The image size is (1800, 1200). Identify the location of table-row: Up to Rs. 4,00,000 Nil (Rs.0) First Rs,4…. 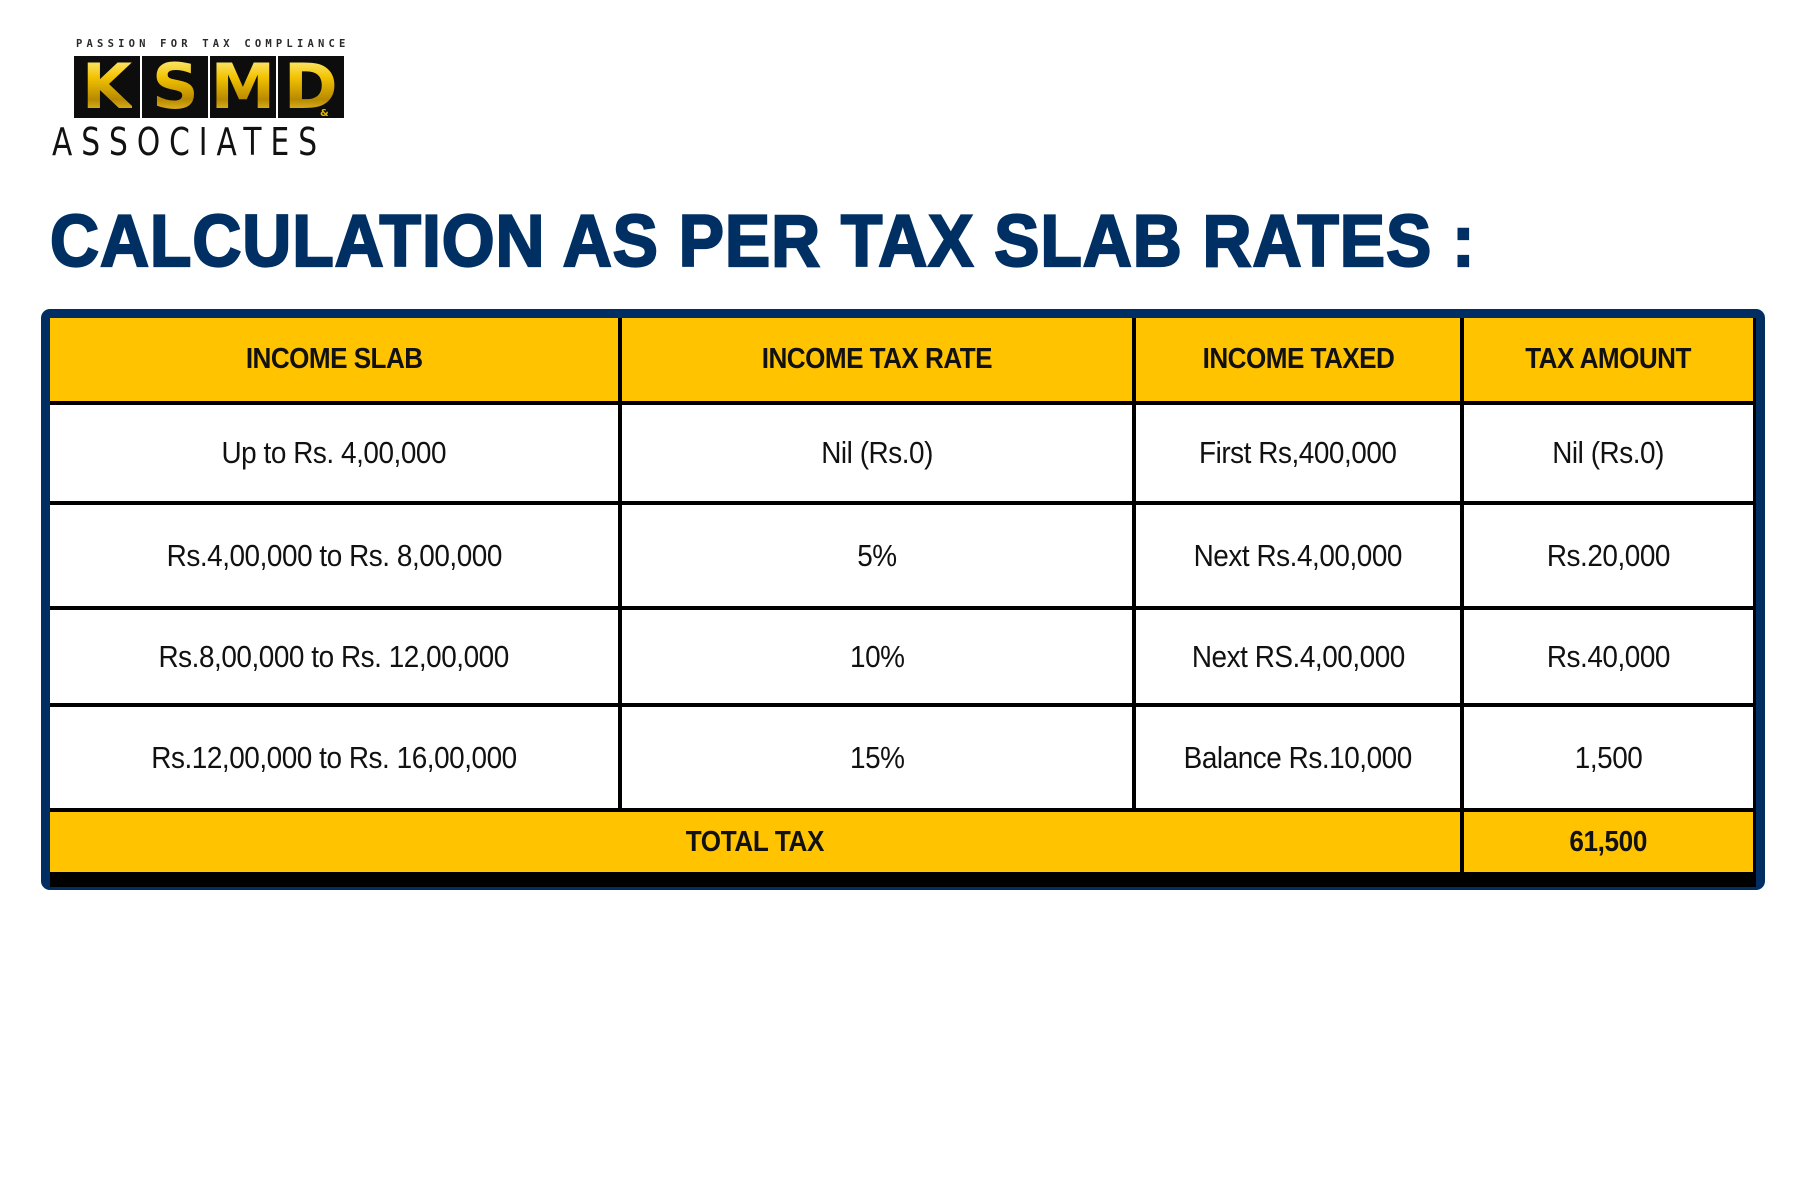
(903, 453).